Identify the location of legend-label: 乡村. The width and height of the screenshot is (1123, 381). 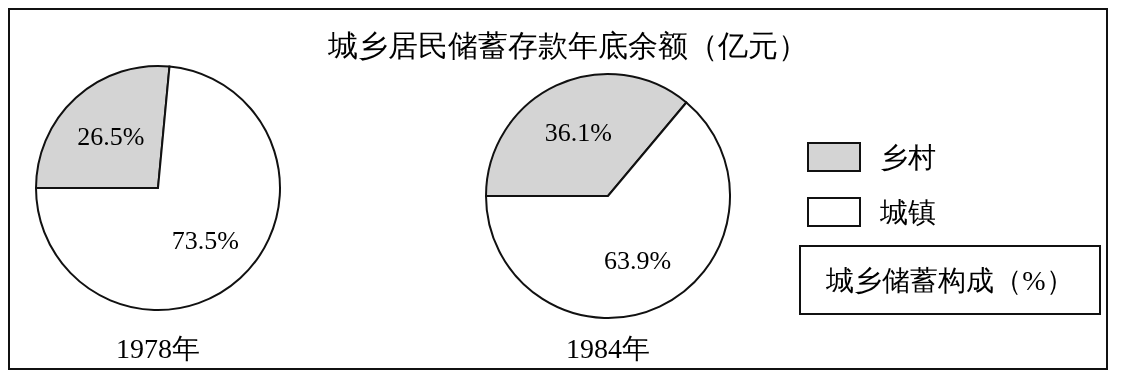
(908, 157).